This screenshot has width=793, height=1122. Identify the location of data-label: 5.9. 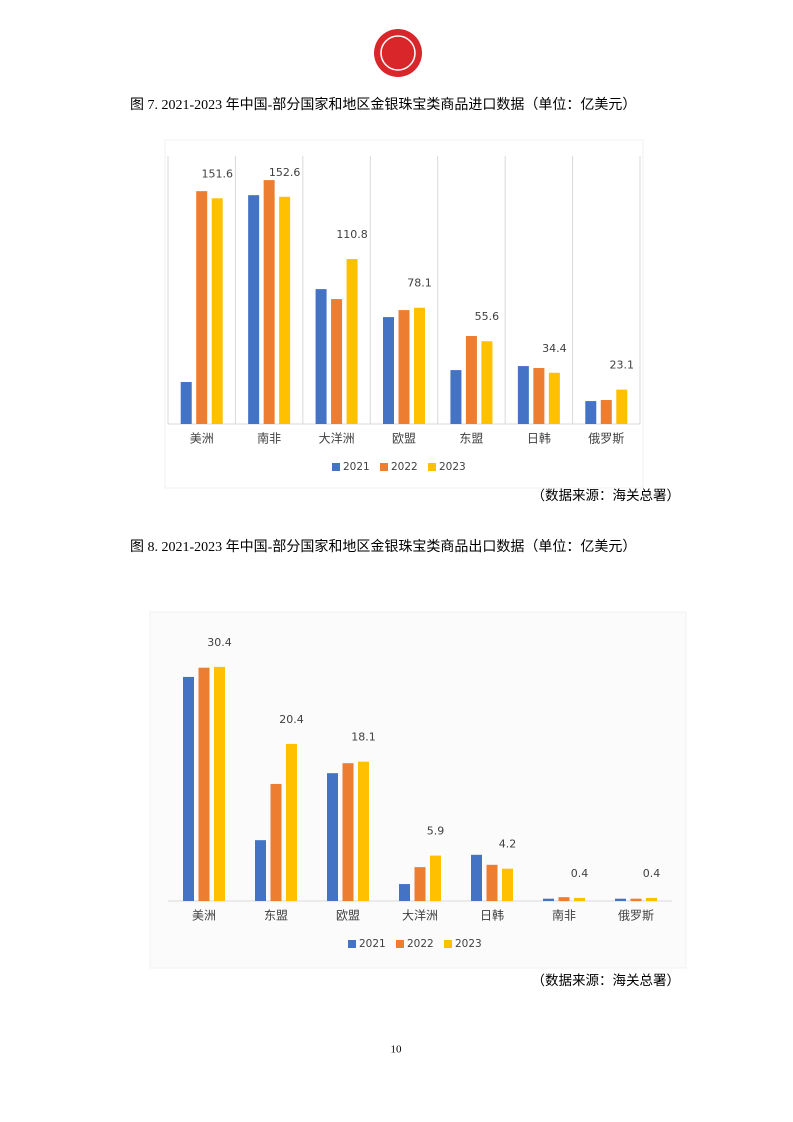
(436, 831).